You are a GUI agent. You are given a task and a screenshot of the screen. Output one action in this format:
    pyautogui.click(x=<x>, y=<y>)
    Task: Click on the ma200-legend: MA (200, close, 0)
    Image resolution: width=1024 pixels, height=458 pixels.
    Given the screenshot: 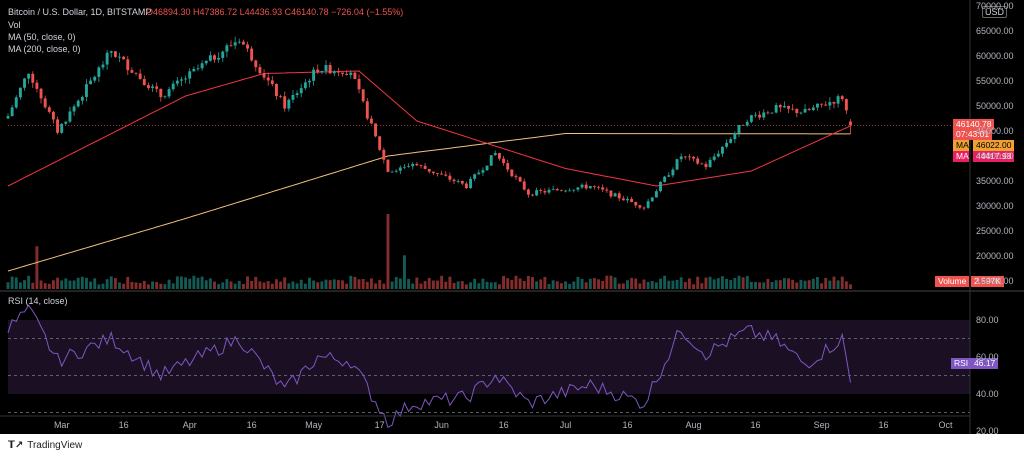 What is the action you would take?
    pyautogui.click(x=44, y=49)
    